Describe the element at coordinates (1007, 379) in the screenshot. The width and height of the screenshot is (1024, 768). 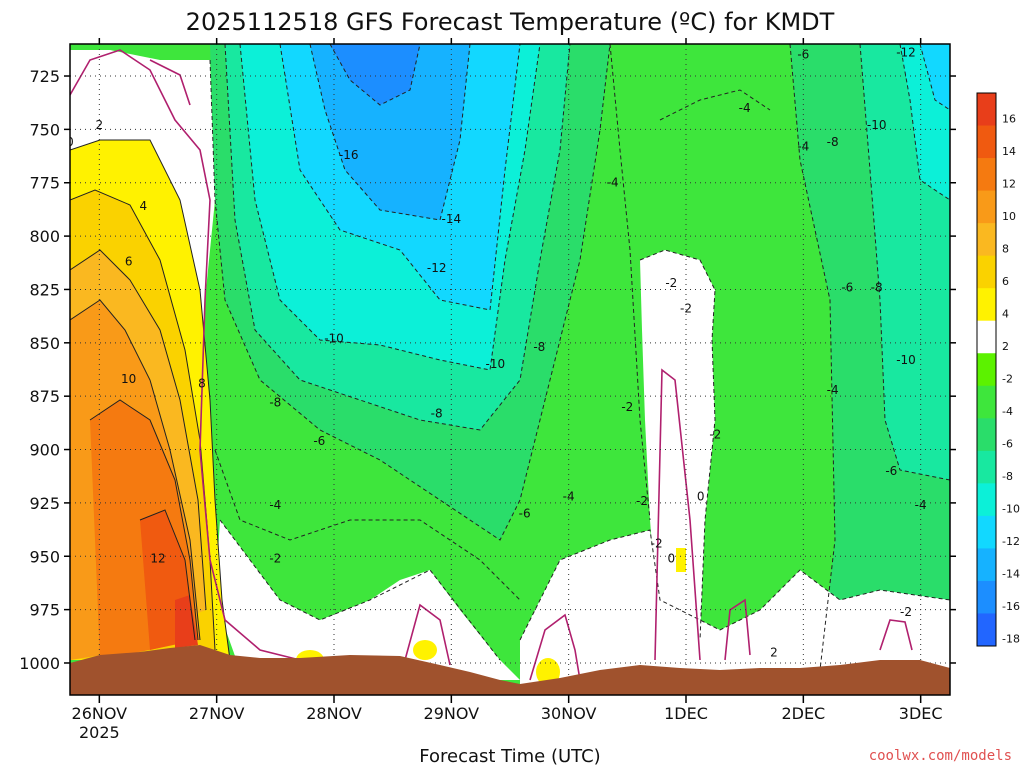
I see `colorbar-label: -2` at that location.